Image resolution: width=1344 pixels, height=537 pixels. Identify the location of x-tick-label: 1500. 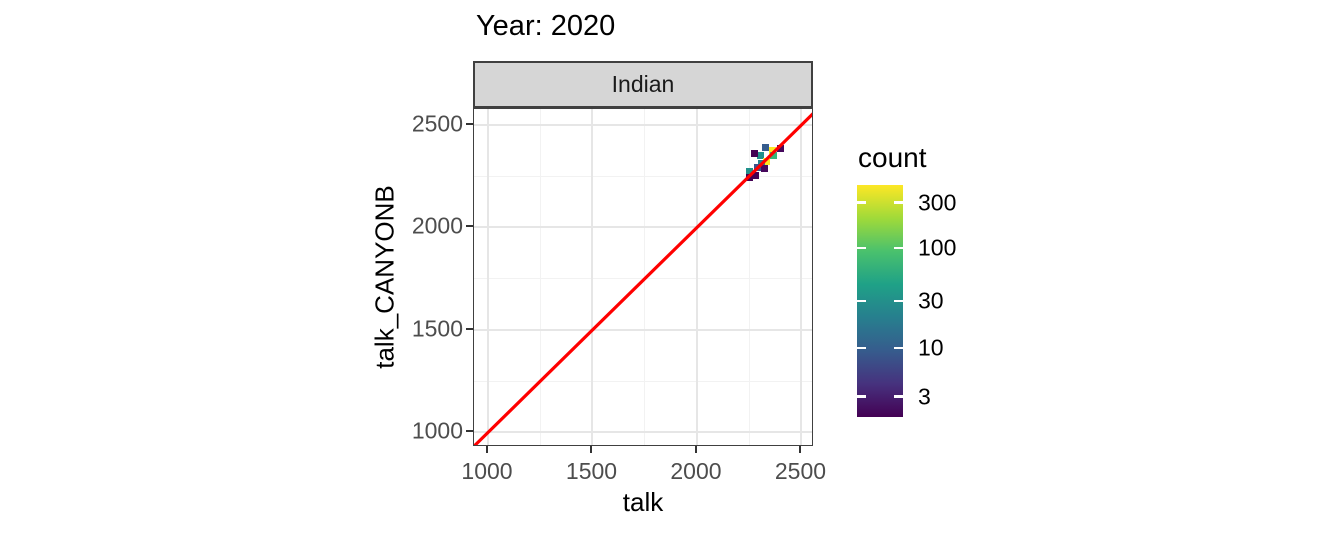
(591, 471).